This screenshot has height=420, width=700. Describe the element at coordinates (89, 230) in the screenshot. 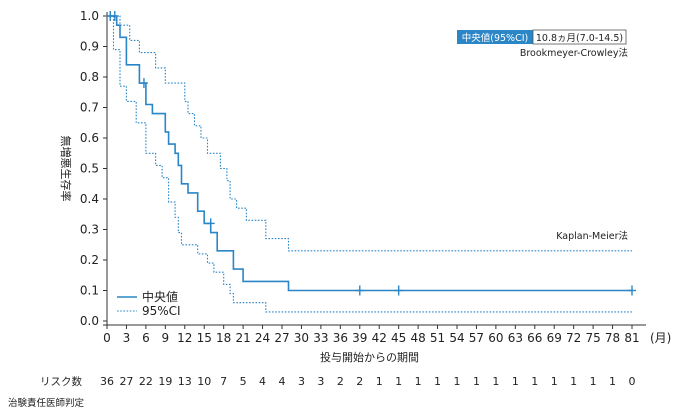

I see `y-tick-label: 0.3` at that location.